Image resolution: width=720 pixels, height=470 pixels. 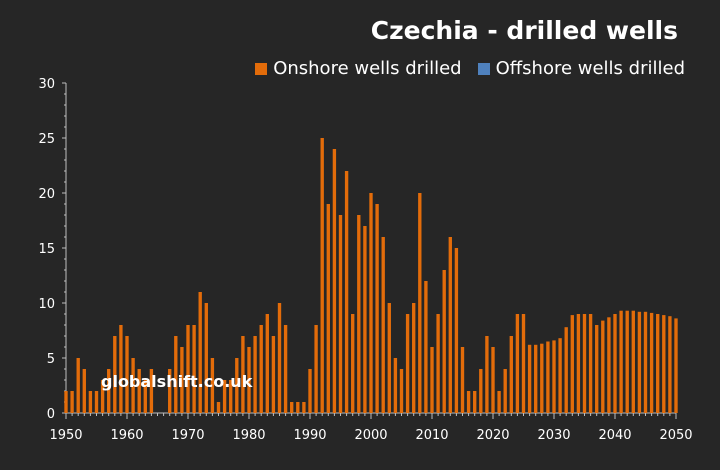 What do you see at coordinates (675, 435) in the screenshot?
I see `x-tick-label: 2050` at bounding box center [675, 435].